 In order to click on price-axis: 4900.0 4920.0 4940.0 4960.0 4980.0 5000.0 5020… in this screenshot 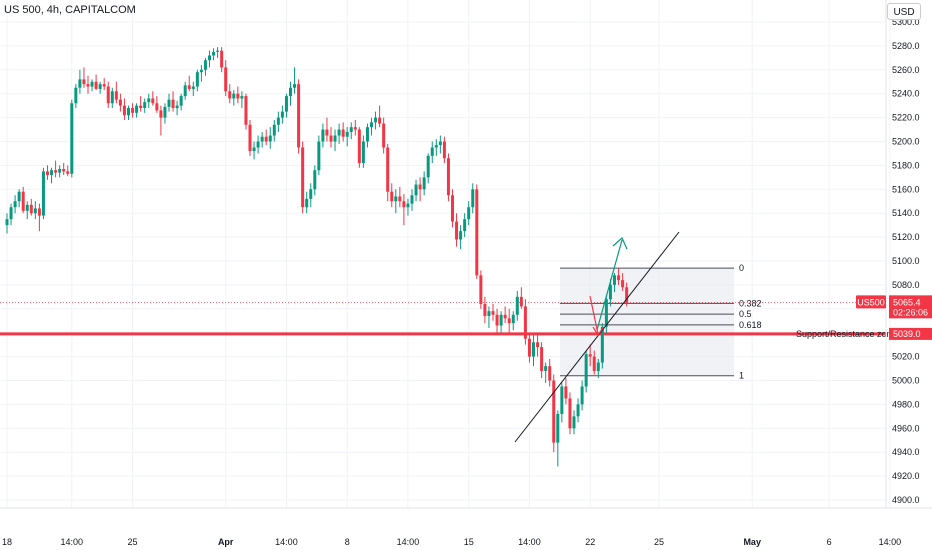, I will do `click(902, 254)`.